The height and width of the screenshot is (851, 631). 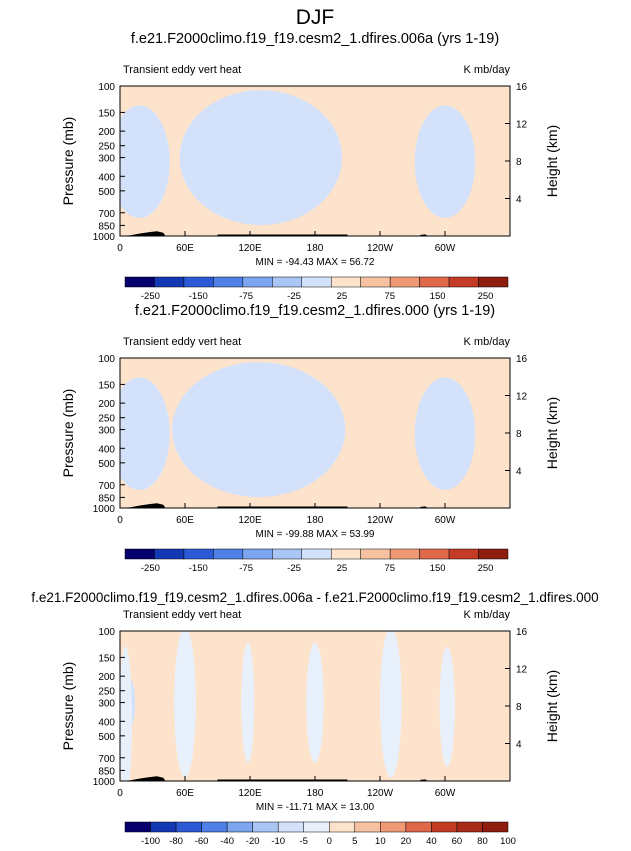 I want to click on colorbar-label: 0, so click(x=329, y=841).